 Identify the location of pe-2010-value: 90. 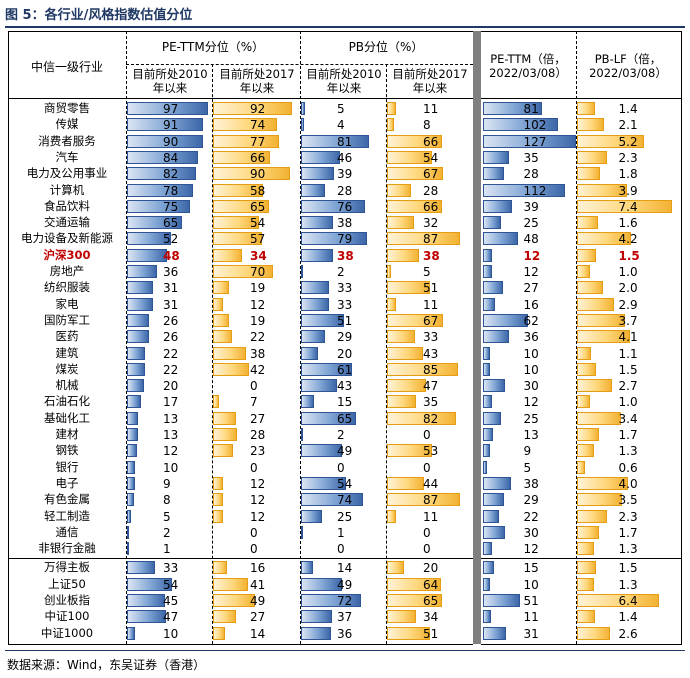
(171, 141).